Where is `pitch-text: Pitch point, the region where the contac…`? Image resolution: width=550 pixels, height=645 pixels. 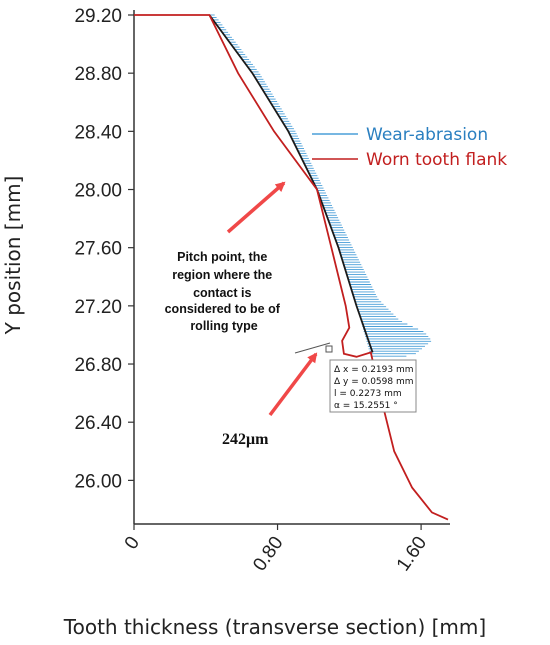 pitch-text: Pitch point, the region where the contac… is located at coordinates (224, 291).